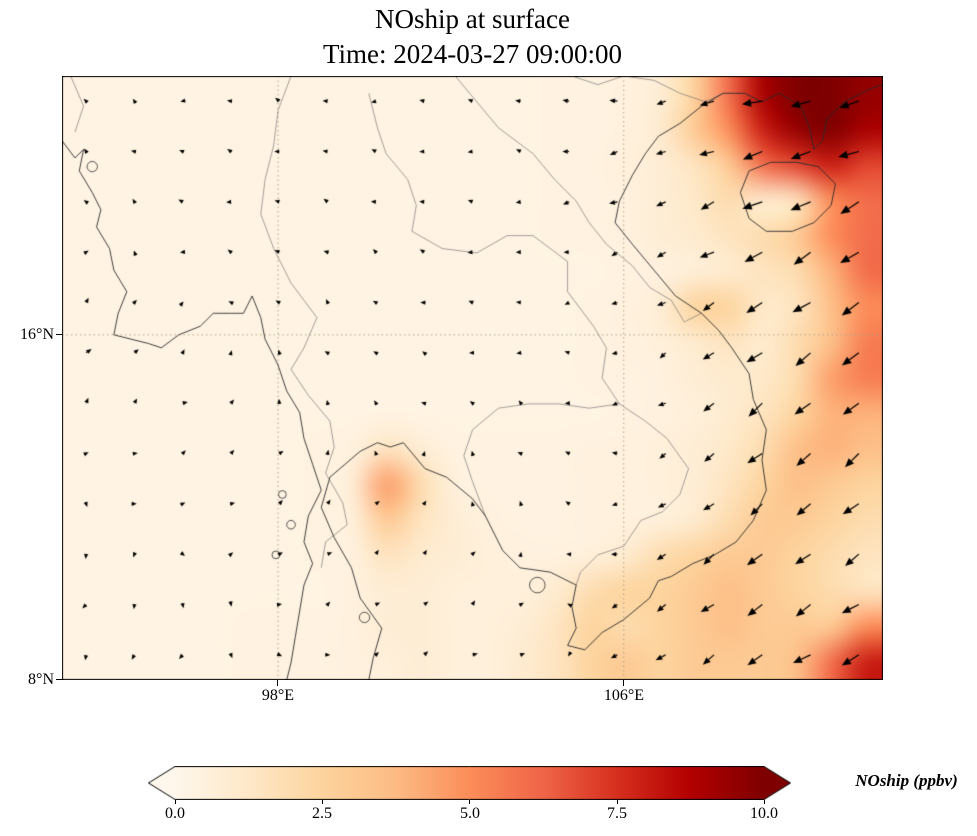 The width and height of the screenshot is (977, 836). What do you see at coordinates (472, 54) in the screenshot?
I see `plot-time-subtitle: Time: 2024-03-27 09:00:00` at bounding box center [472, 54].